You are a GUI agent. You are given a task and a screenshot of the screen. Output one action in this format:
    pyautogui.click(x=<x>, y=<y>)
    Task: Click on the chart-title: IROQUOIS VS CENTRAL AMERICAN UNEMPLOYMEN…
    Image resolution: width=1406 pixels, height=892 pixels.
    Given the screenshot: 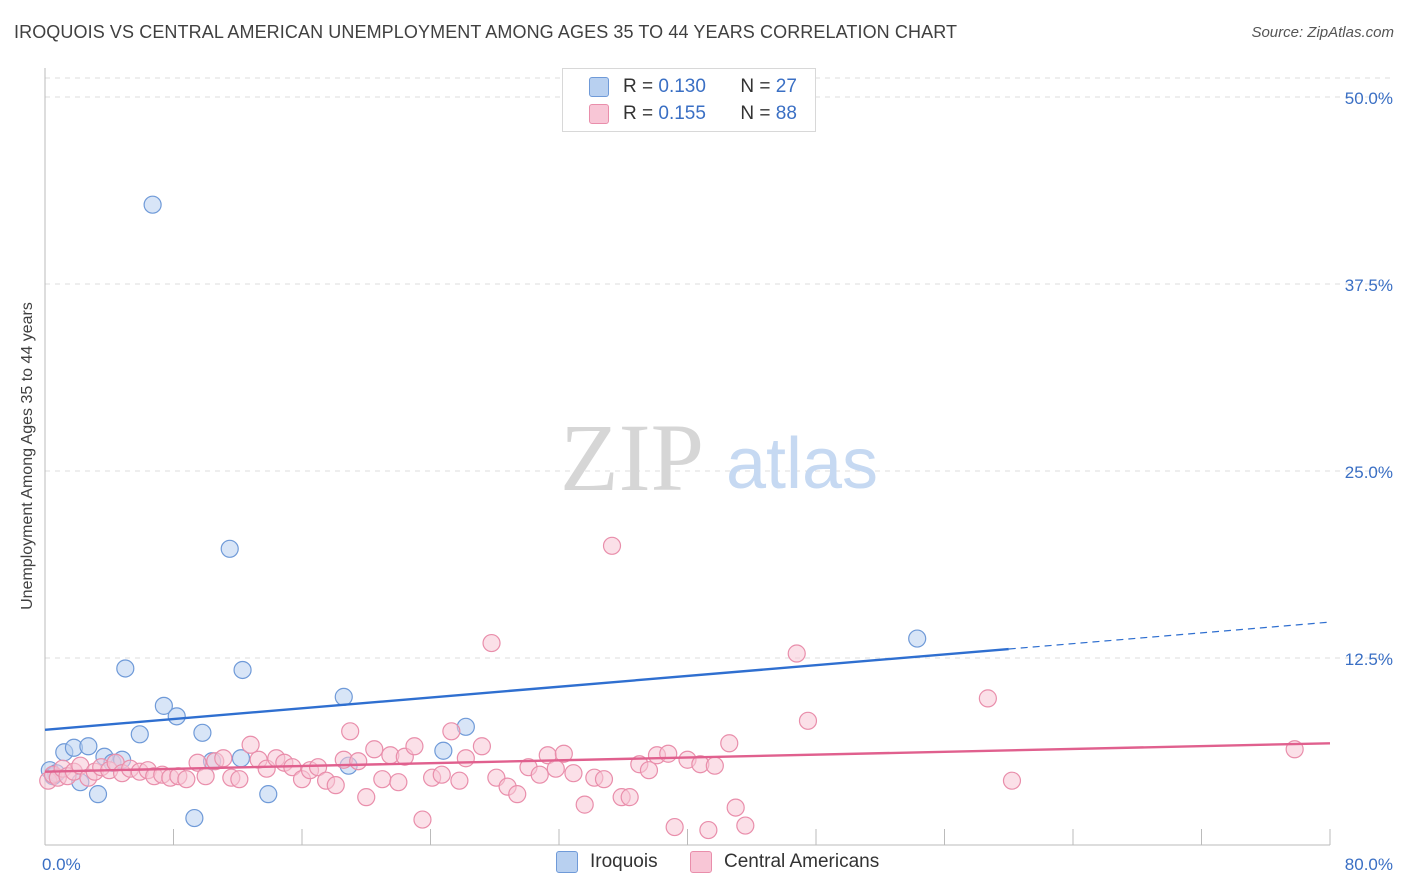 What is the action you would take?
    pyautogui.click(x=486, y=32)
    